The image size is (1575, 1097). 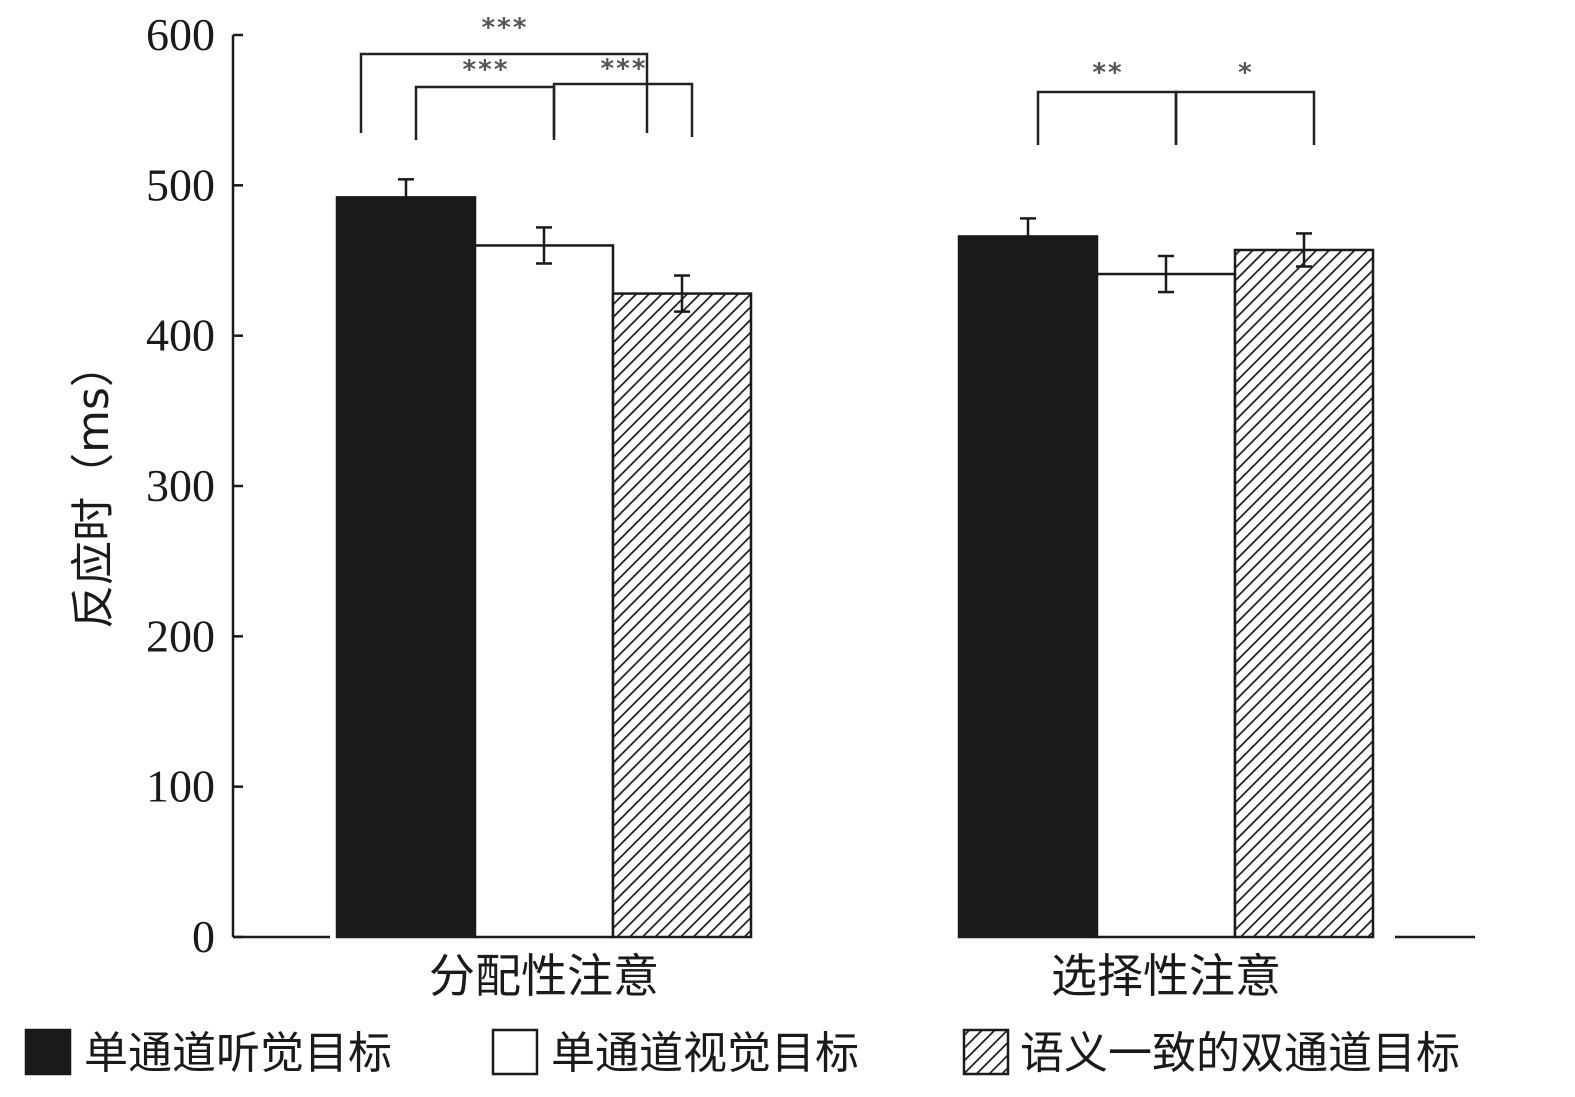 What do you see at coordinates (180, 786) in the screenshot?
I see `y-tick-label: 100` at bounding box center [180, 786].